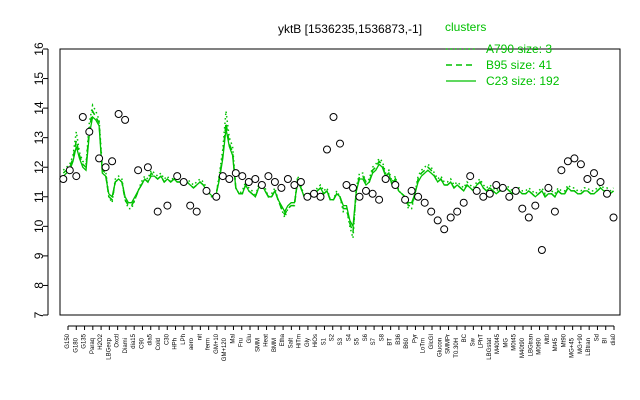  What do you see at coordinates (556, 344) in the screenshot?
I see `x-tick-label: Mt45` at bounding box center [556, 344].